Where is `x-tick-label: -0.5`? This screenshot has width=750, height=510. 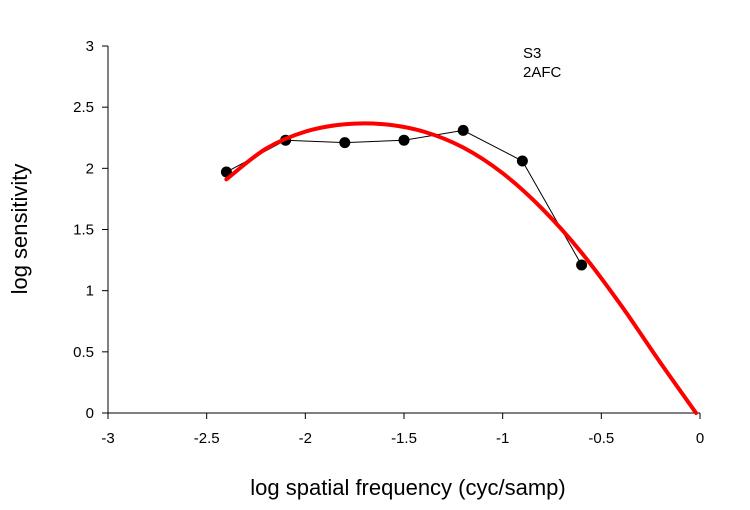
x-tick-label: -0.5 is located at coordinates (601, 438).